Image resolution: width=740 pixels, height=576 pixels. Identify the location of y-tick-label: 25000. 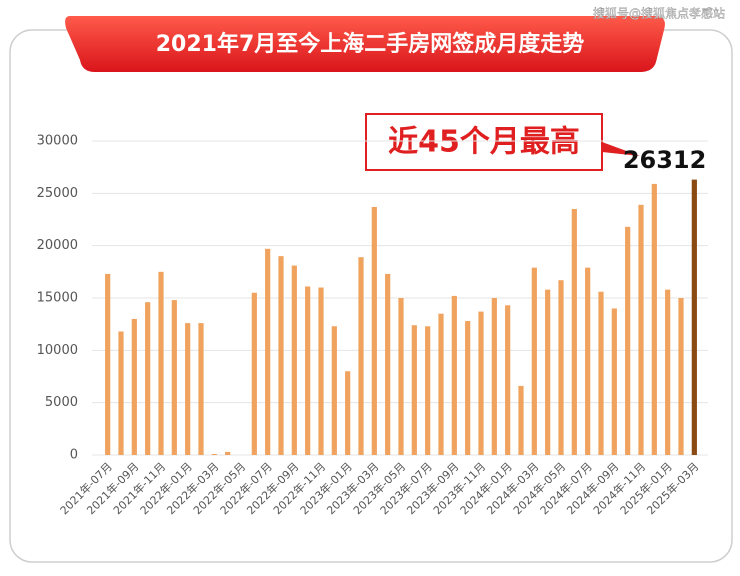
(57, 193).